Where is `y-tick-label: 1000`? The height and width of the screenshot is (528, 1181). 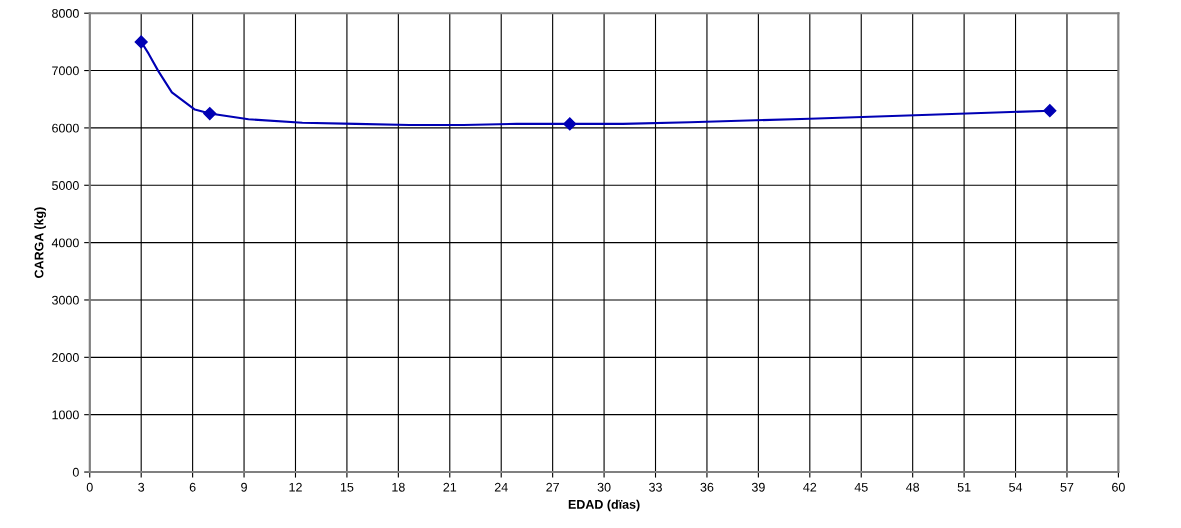
y-tick-label: 1000 is located at coordinates (65, 415).